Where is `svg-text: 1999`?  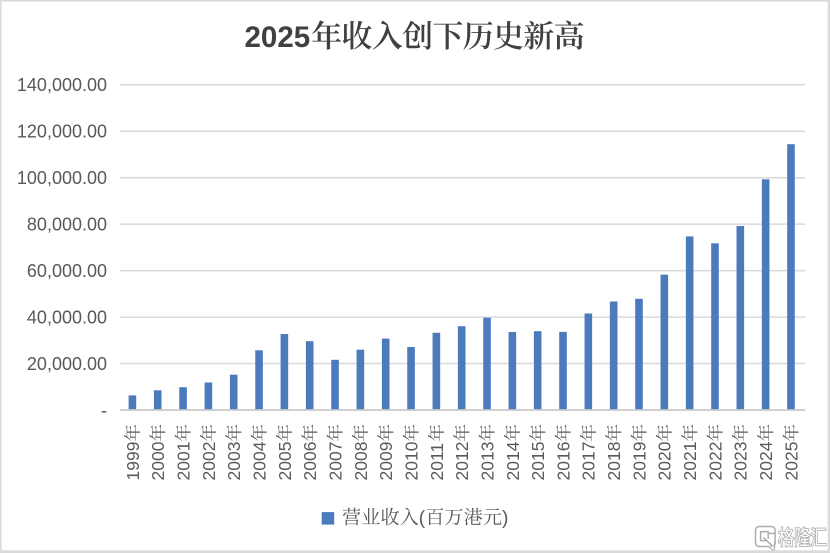
svg-text: 1999 is located at coordinates (133, 461).